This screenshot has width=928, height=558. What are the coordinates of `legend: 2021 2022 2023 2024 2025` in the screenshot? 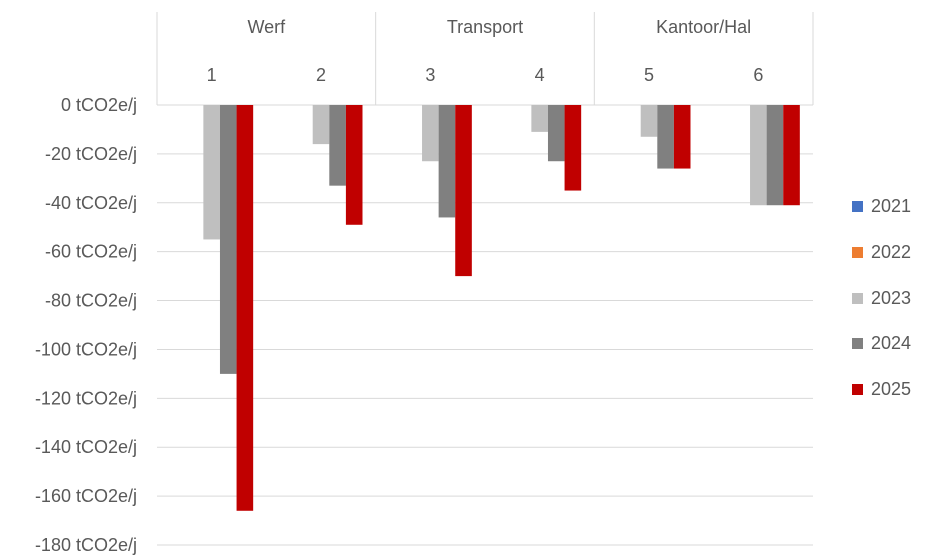 It's located at (890, 298).